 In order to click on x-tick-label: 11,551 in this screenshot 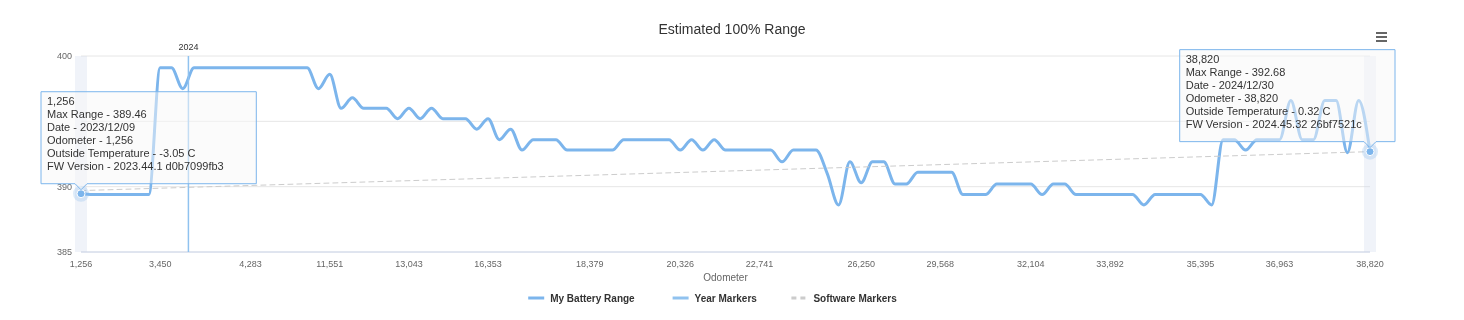, I will do `click(330, 264)`.